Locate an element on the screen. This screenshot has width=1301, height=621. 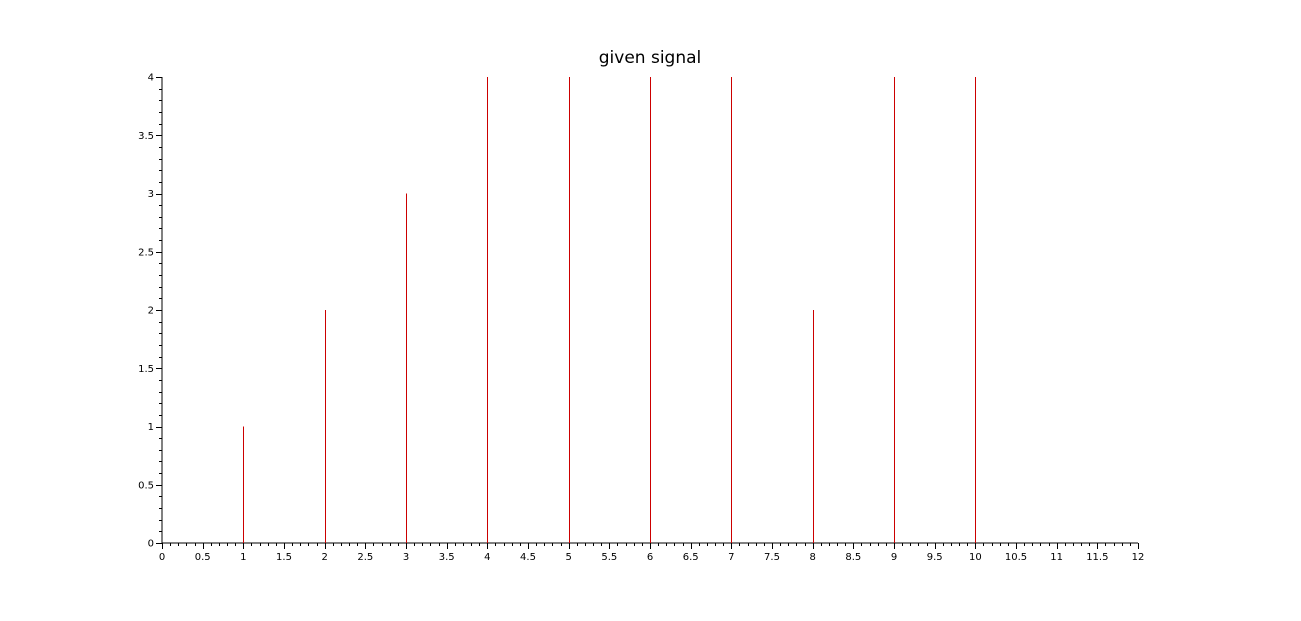
y-tick-label: 2.5 is located at coordinates (146, 252).